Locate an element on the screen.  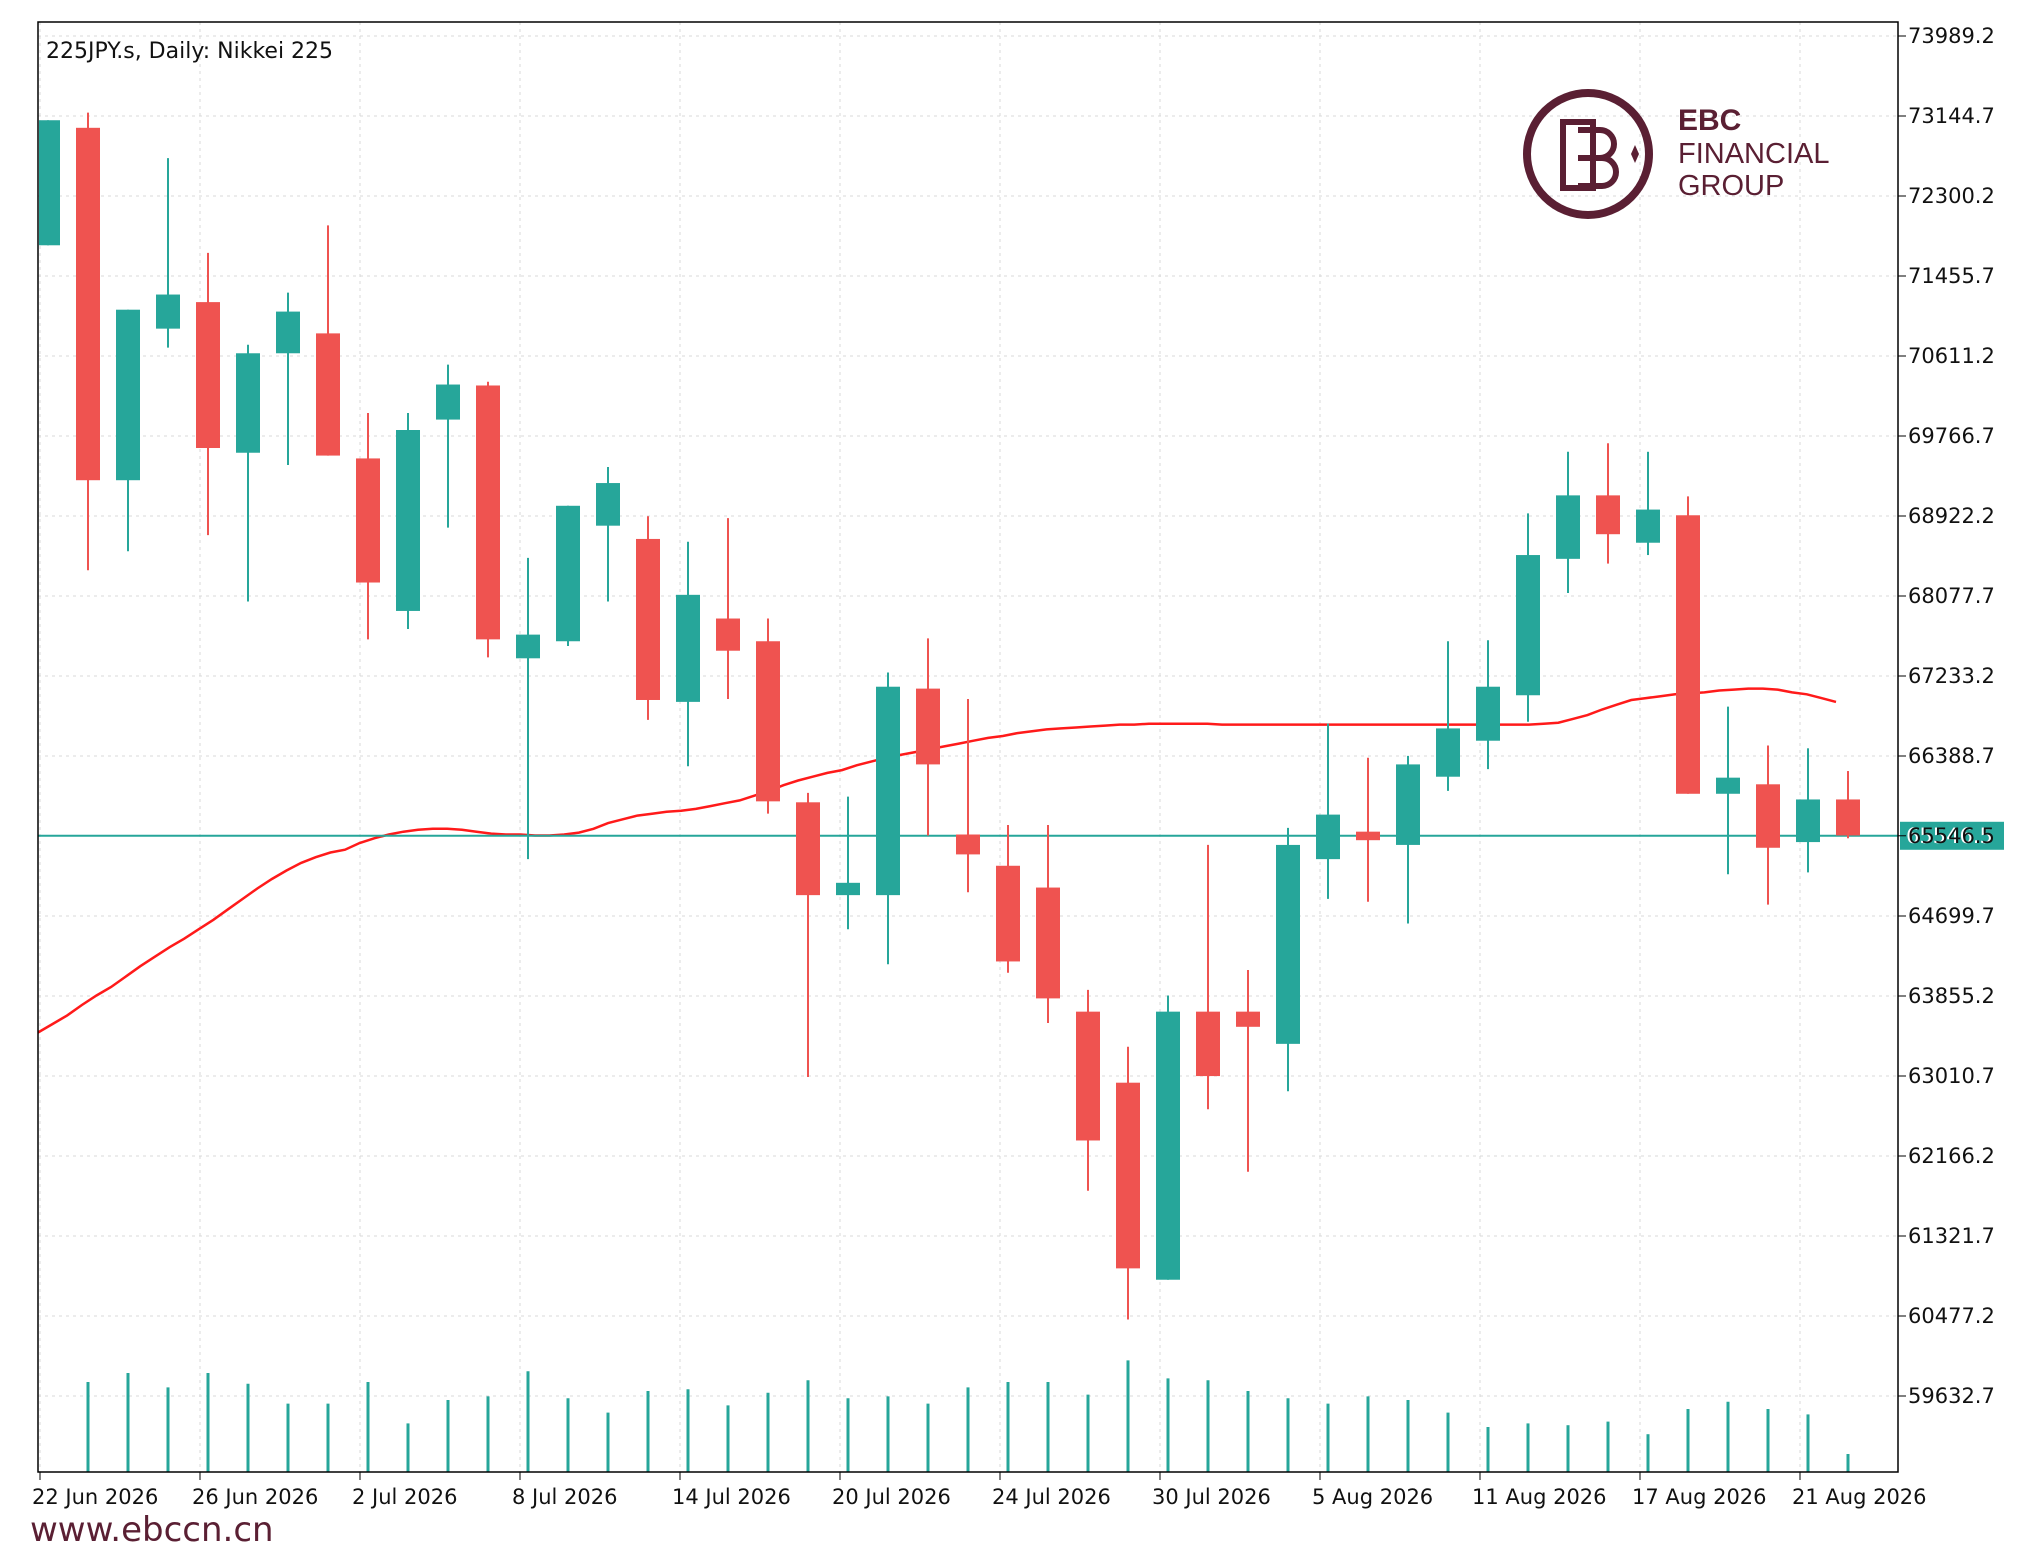
x-tick-label: 11 Aug 2026 is located at coordinates (1539, 1497).